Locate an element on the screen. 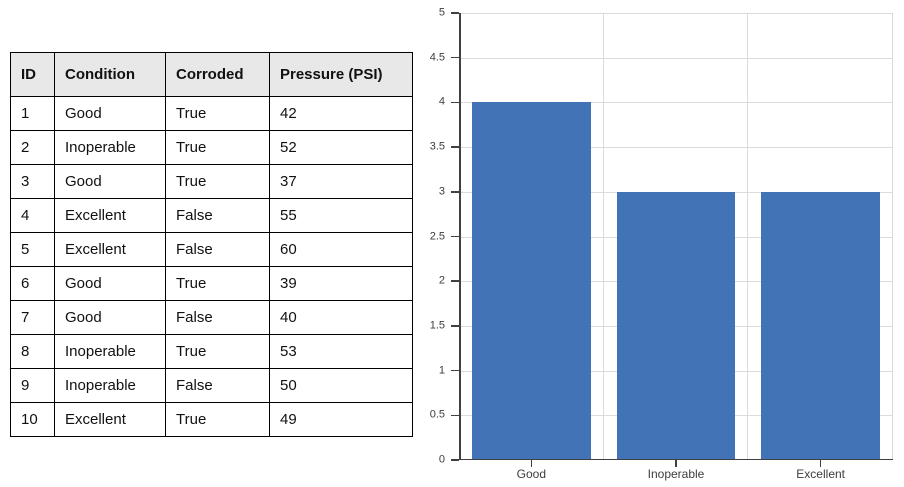 The width and height of the screenshot is (904, 487). y-axis-tick-label: 5 is located at coordinates (441, 12).